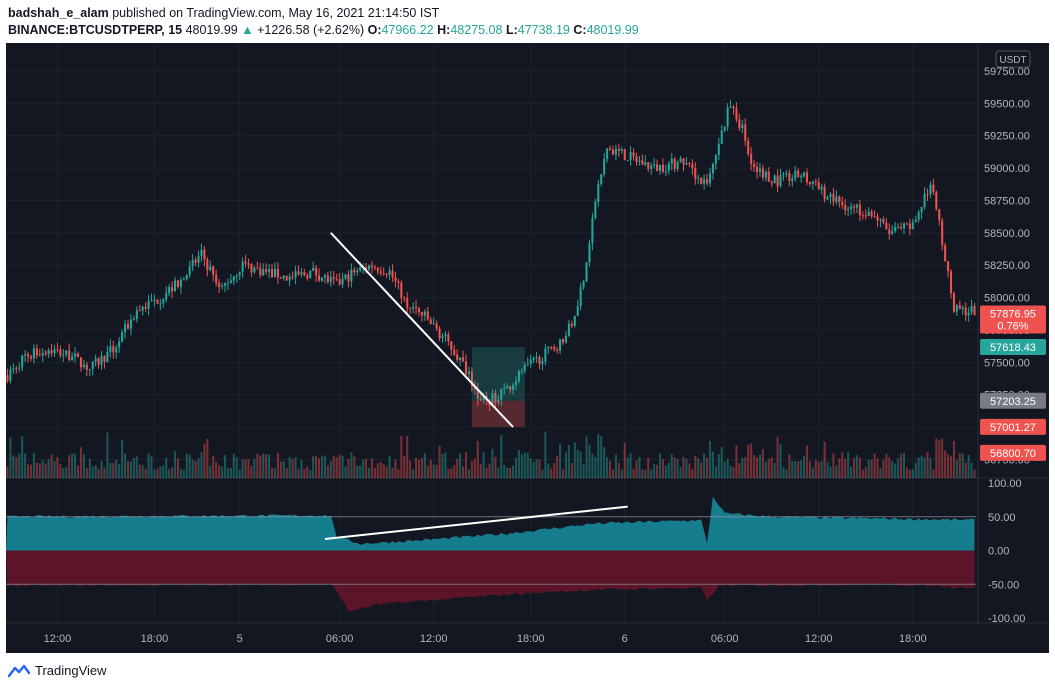  What do you see at coordinates (422, 330) in the screenshot?
I see `price-trendline` at bounding box center [422, 330].